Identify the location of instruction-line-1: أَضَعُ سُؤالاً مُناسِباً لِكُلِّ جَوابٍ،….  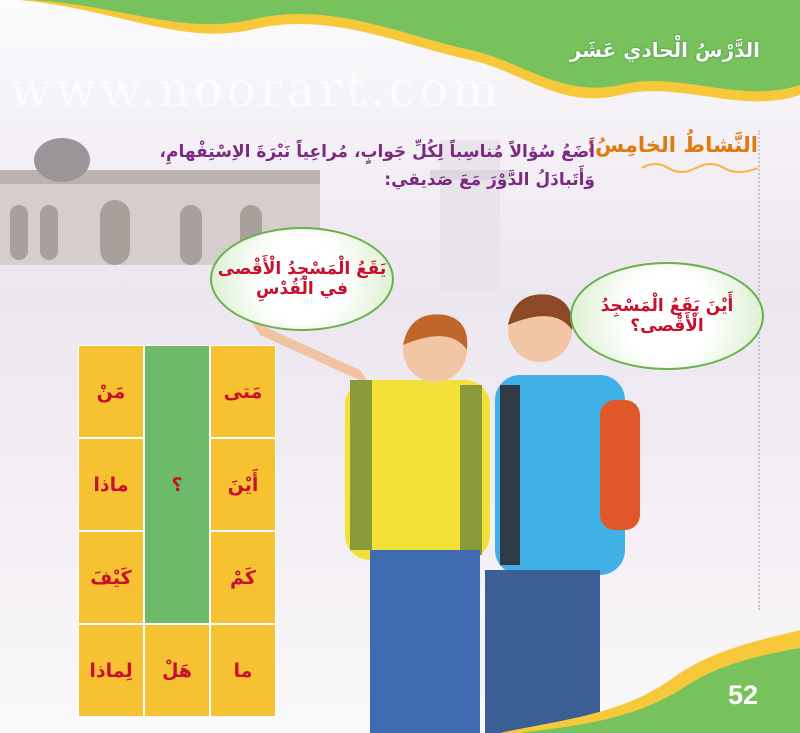
(377, 152).